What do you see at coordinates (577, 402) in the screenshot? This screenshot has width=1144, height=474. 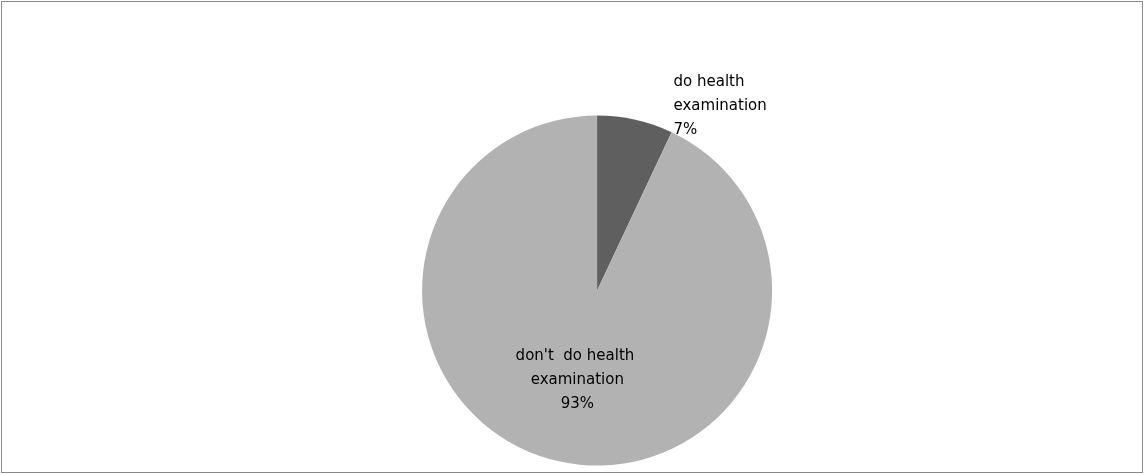 I see `data-label: 93%` at bounding box center [577, 402].